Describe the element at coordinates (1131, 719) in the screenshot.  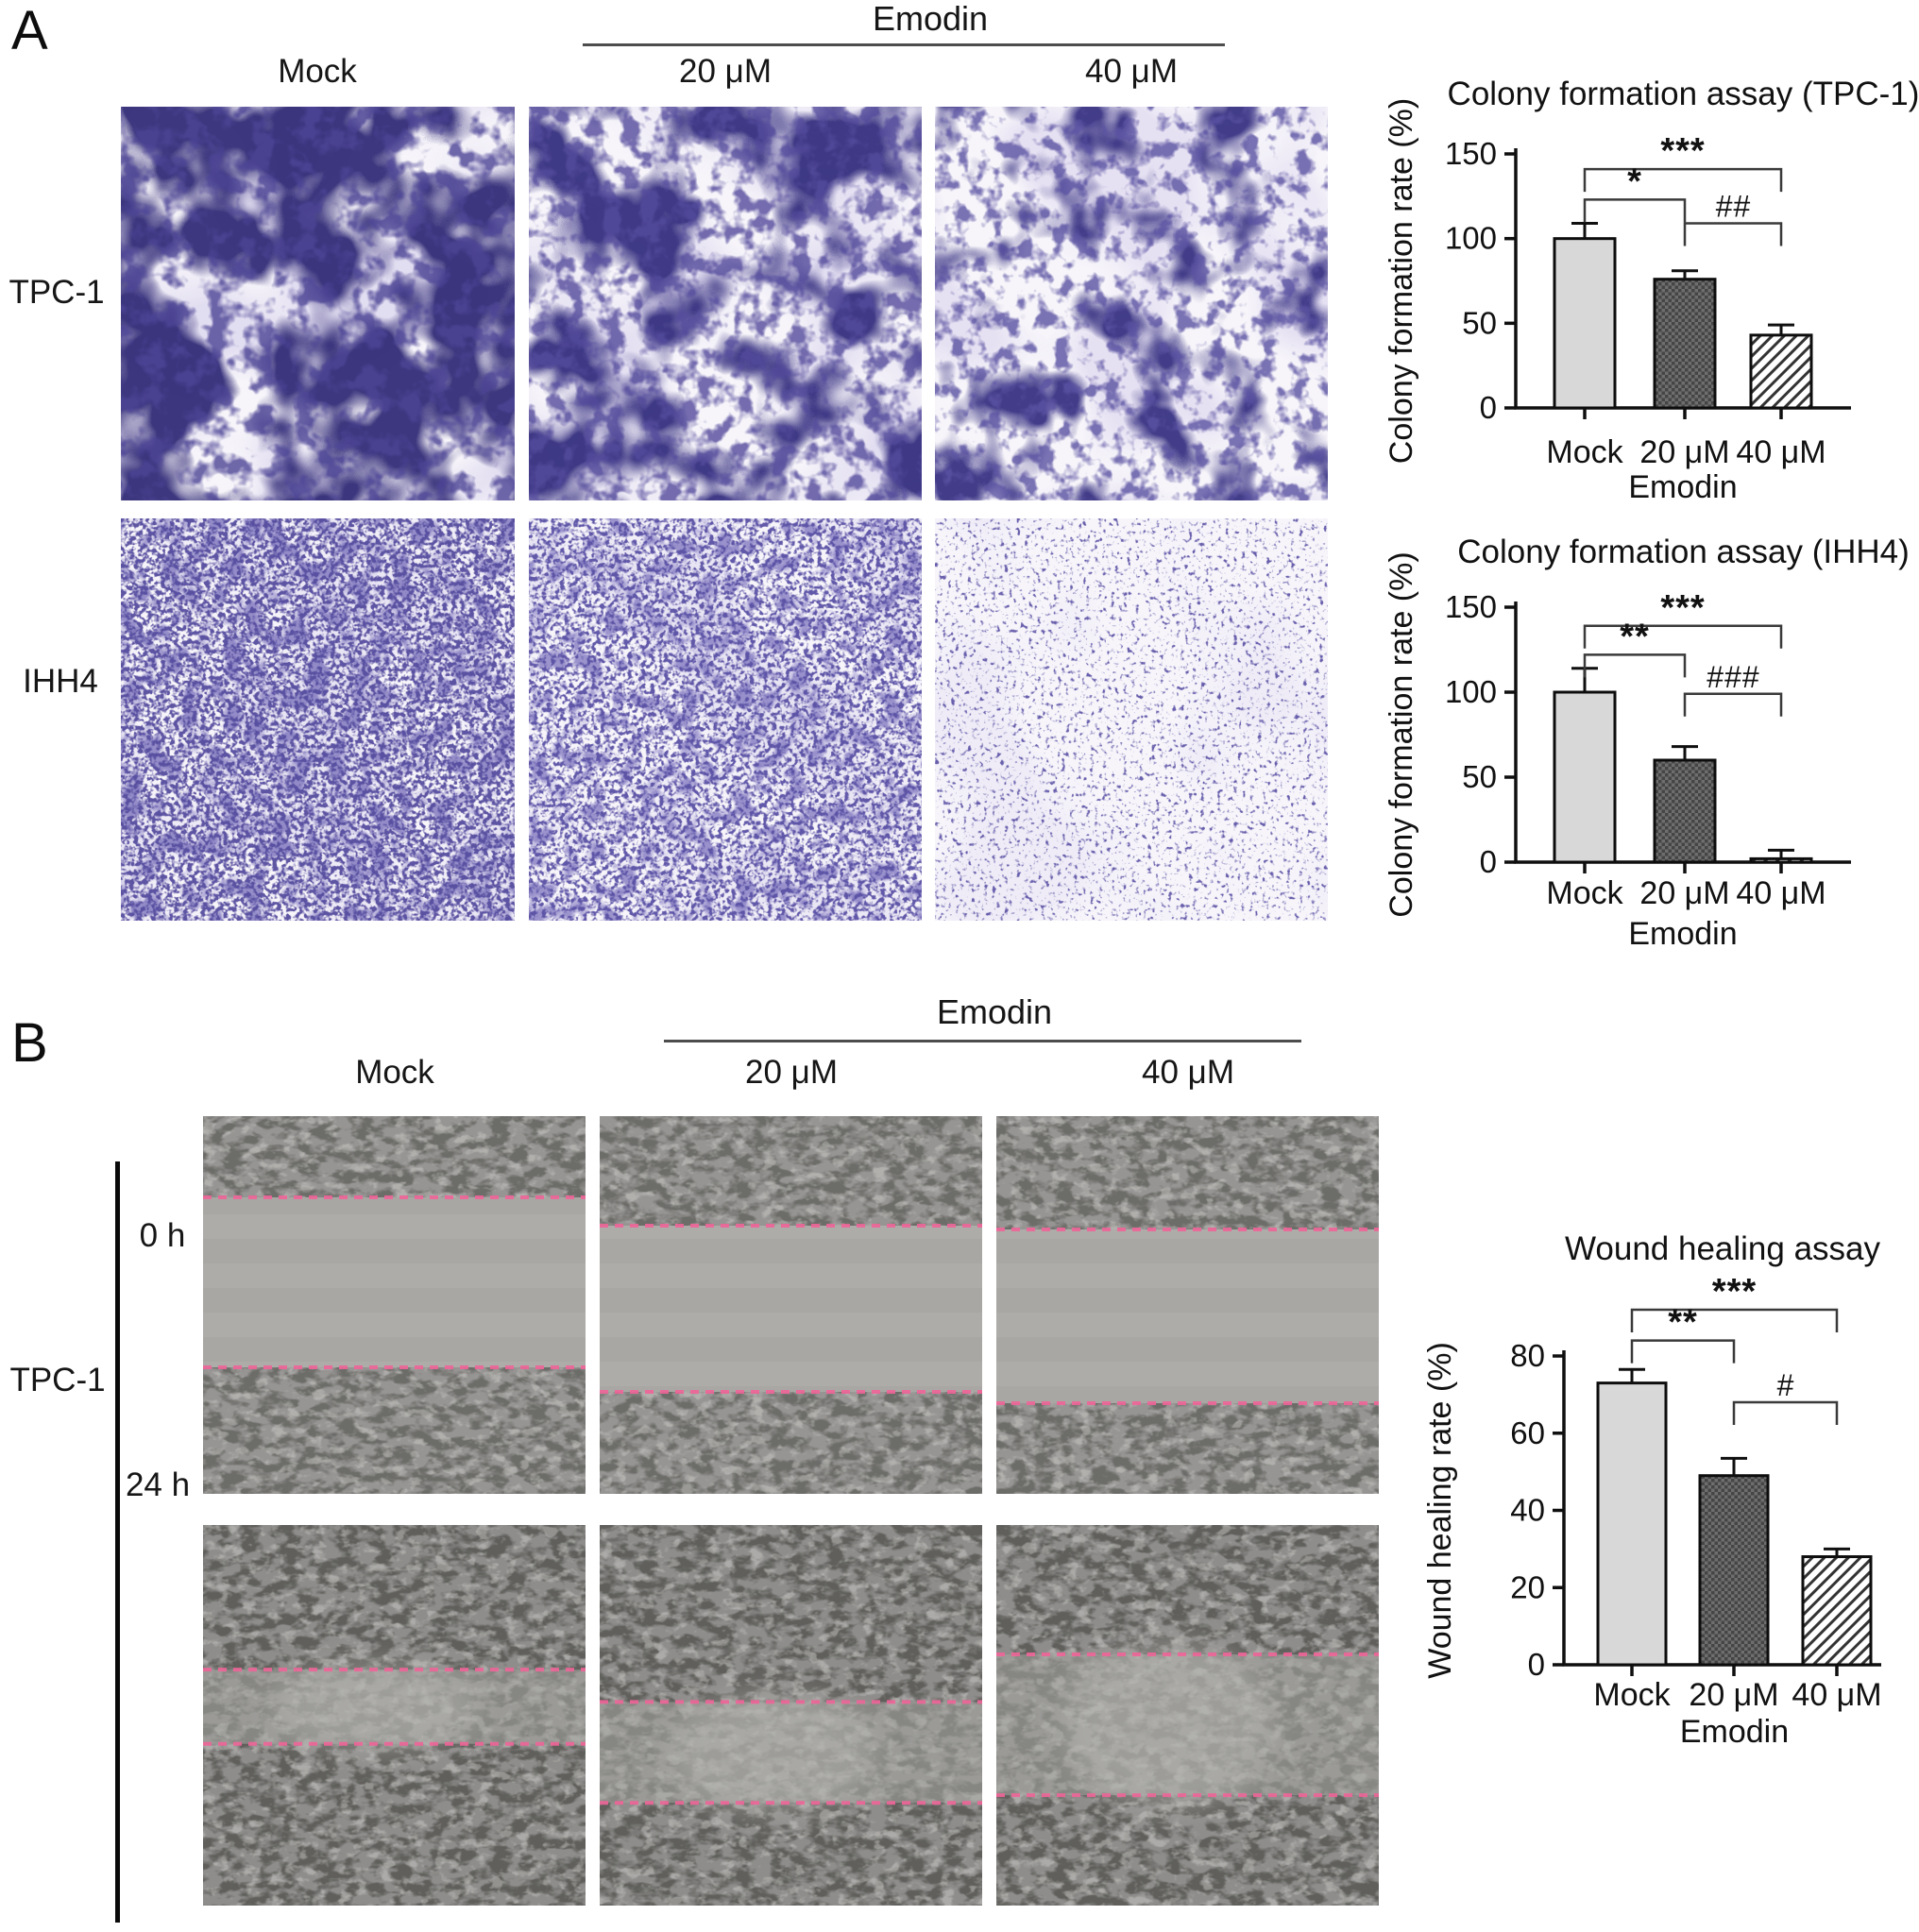
I see `colony-micrograph-ihh4-40um` at that location.